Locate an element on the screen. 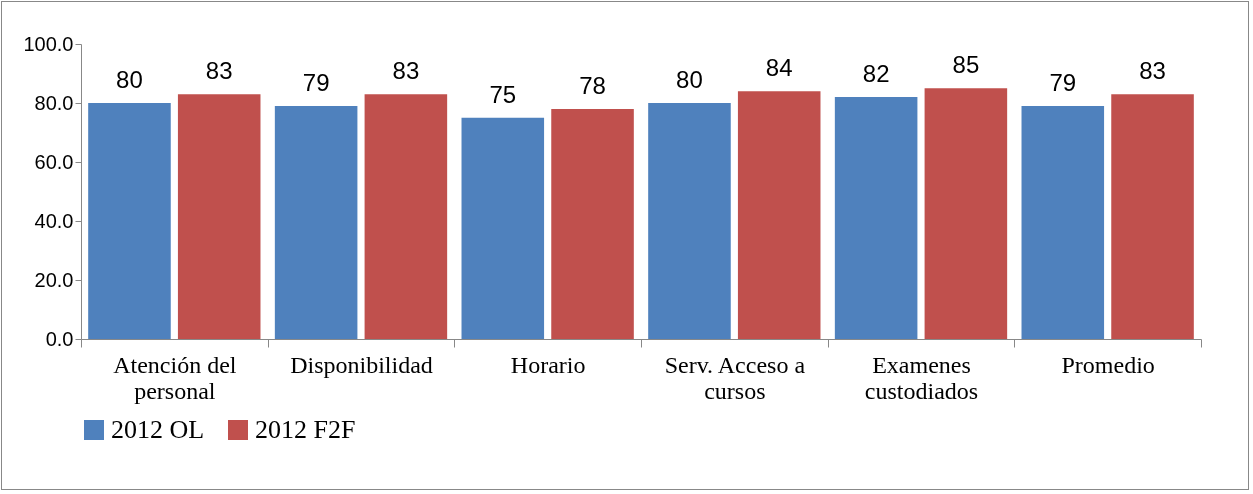  y-tick-label: 80.0 is located at coordinates (54, 102).